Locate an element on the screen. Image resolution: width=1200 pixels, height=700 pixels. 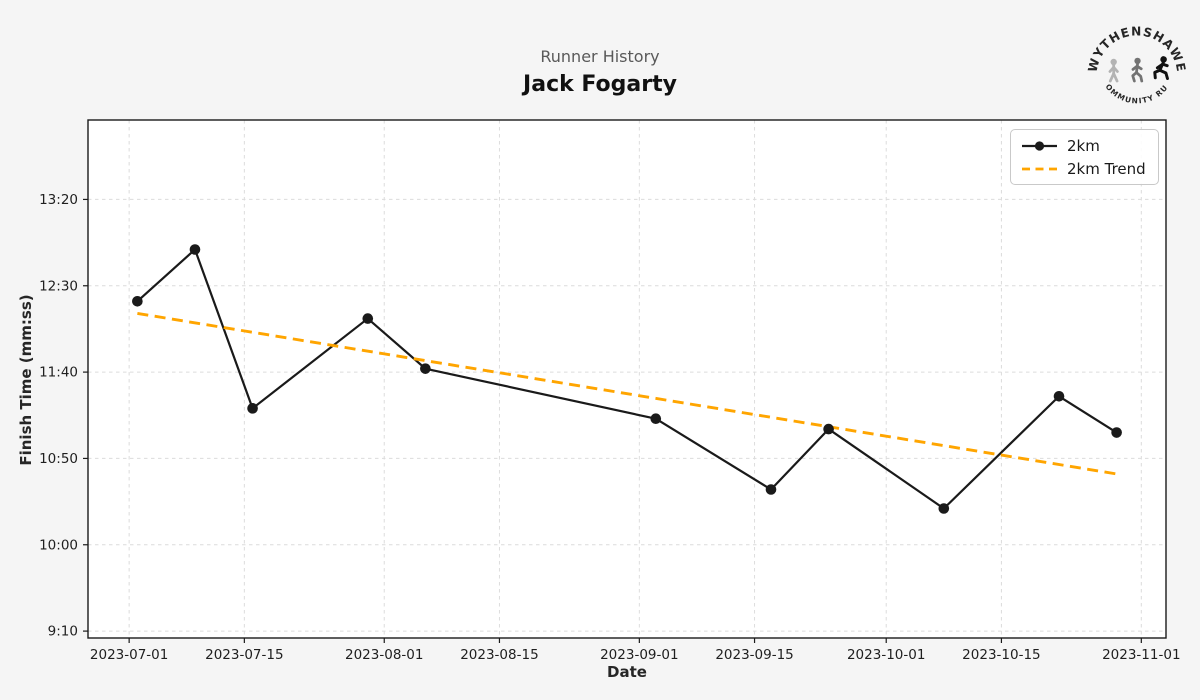
x-tick-label: 2023-09-01 is located at coordinates (639, 655).